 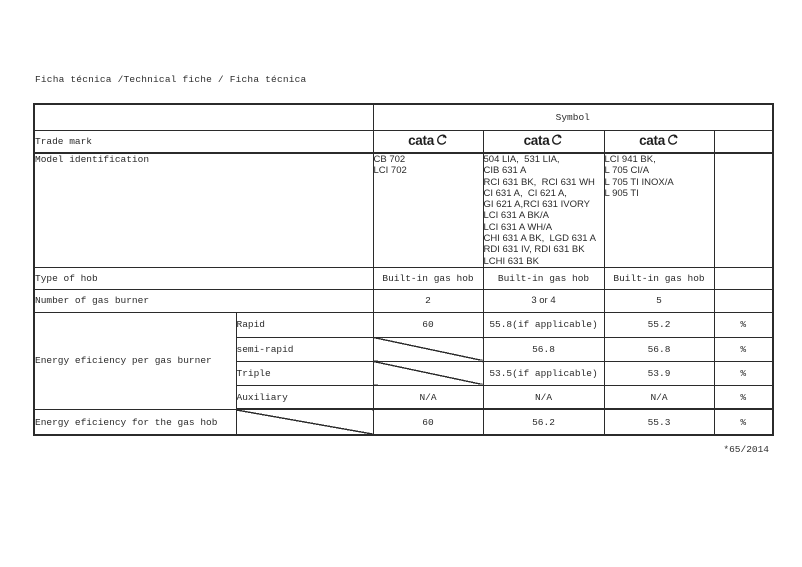 What do you see at coordinates (203, 210) in the screenshot?
I see `model-identification-label: Model identification` at bounding box center [203, 210].